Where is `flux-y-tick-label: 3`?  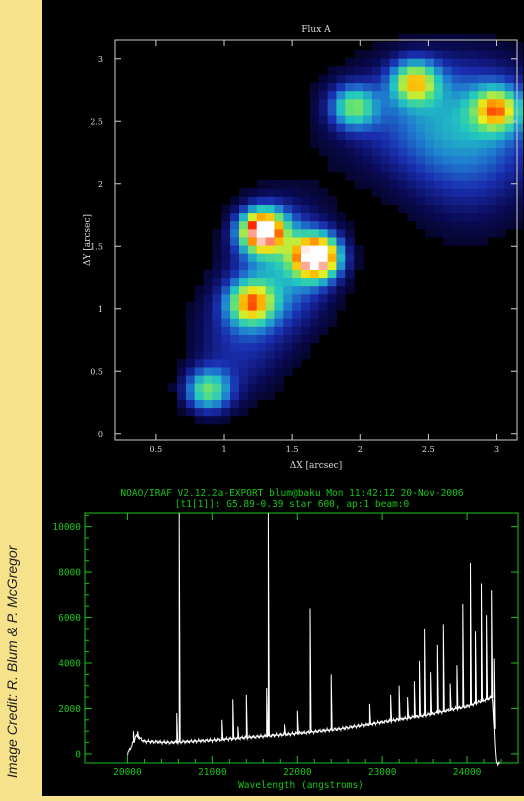
flux-y-tick-label: 3 is located at coordinates (100, 59).